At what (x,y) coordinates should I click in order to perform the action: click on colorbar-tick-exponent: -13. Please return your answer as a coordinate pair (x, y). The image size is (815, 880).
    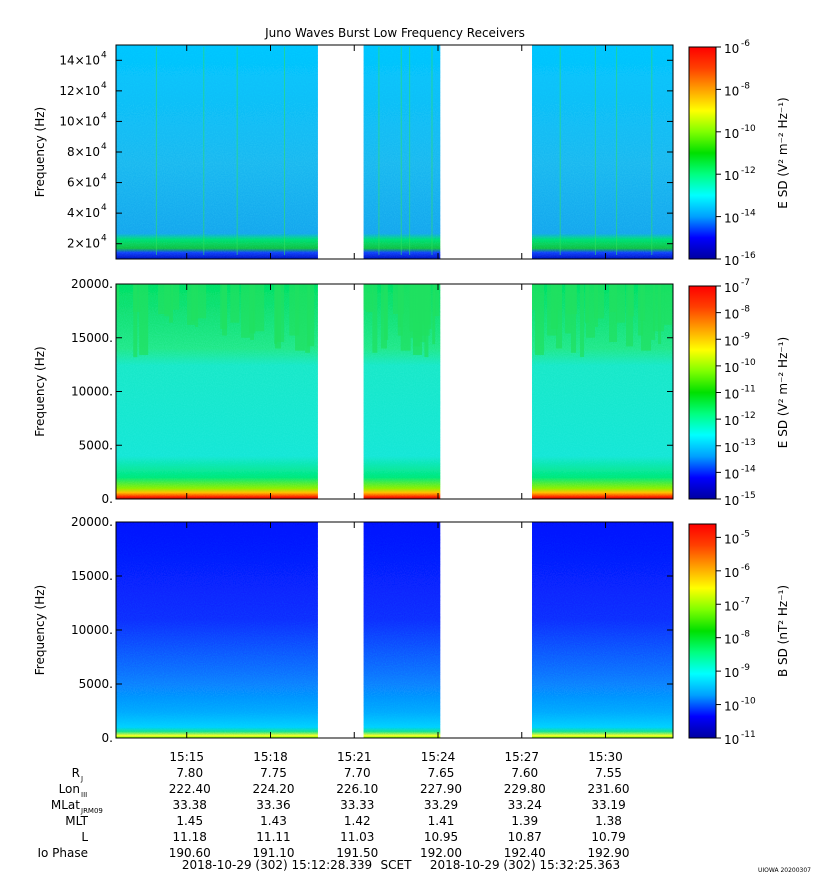
    Looking at the image, I should click on (748, 443).